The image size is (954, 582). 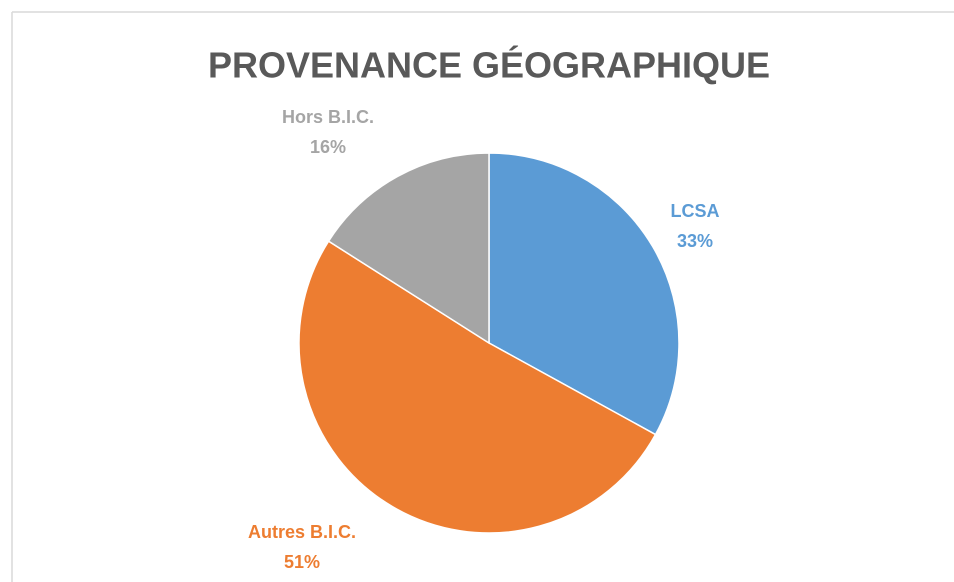 What do you see at coordinates (695, 241) in the screenshot?
I see `slice-value-label: 33%` at bounding box center [695, 241].